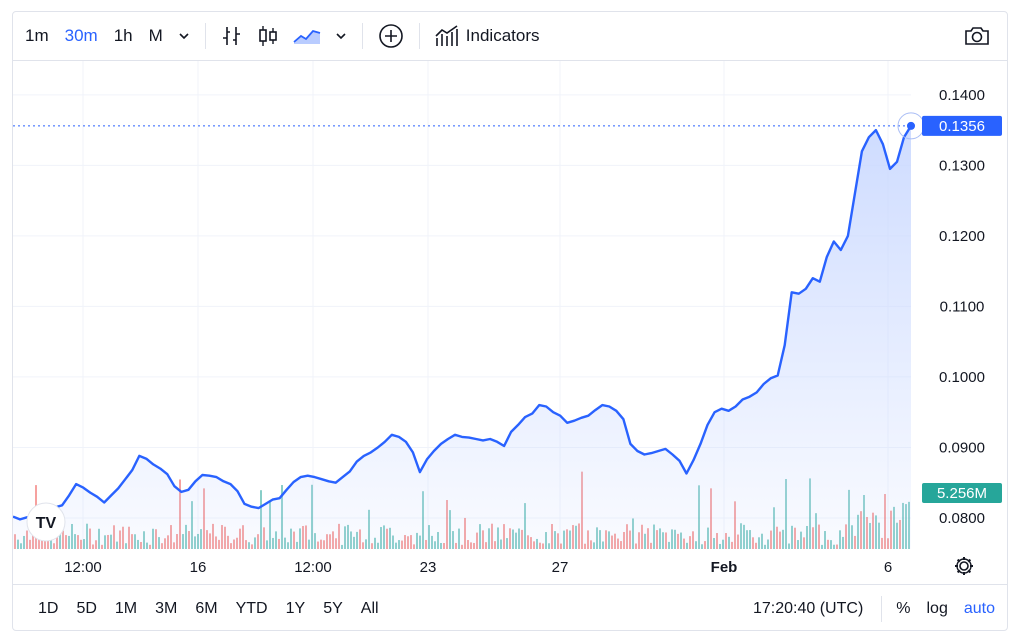 The height and width of the screenshot is (640, 1024). I want to click on current-price-label: 0.1356, so click(962, 126).